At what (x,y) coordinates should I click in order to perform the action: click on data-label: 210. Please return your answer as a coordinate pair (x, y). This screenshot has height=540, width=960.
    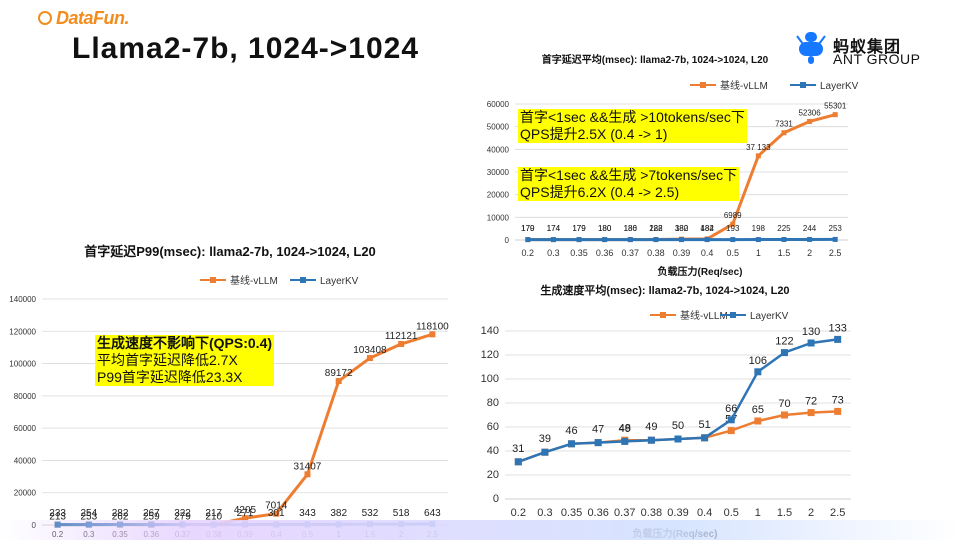
    Looking at the image, I should click on (213, 517).